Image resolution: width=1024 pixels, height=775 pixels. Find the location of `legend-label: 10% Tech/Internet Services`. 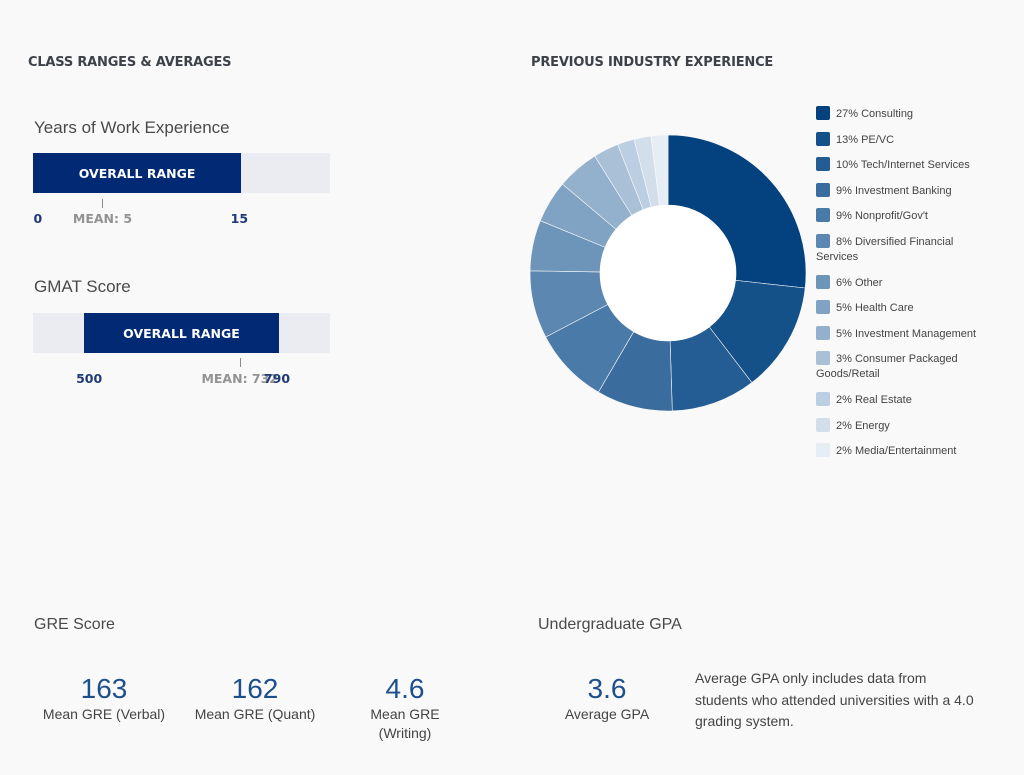

legend-label: 10% Tech/Internet Services is located at coordinates (903, 165).